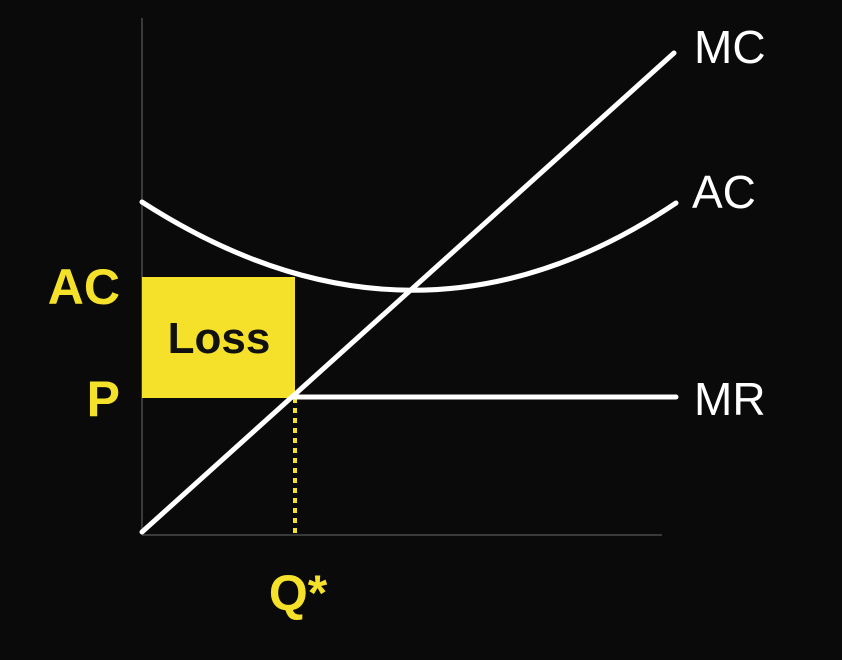 Image resolution: width=842 pixels, height=660 pixels. I want to click on price-label: P, so click(103, 399).